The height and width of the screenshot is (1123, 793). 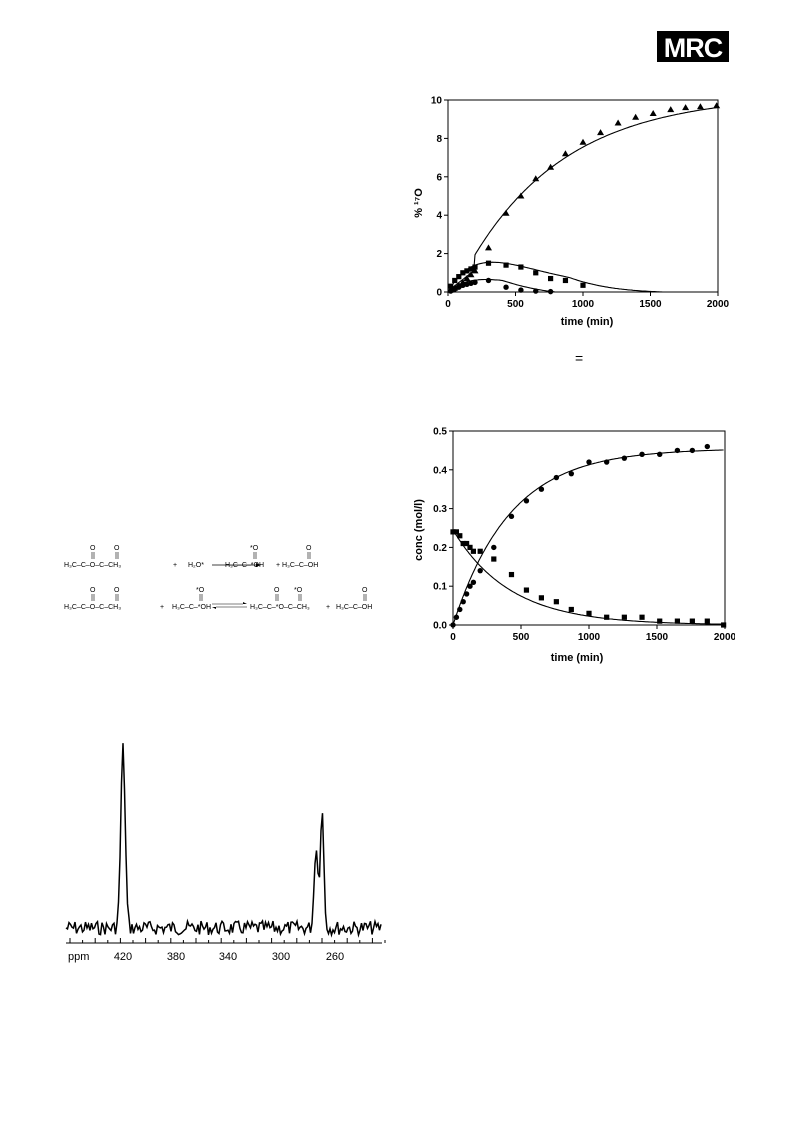 I want to click on y-tick-label: 10, so click(x=437, y=101).